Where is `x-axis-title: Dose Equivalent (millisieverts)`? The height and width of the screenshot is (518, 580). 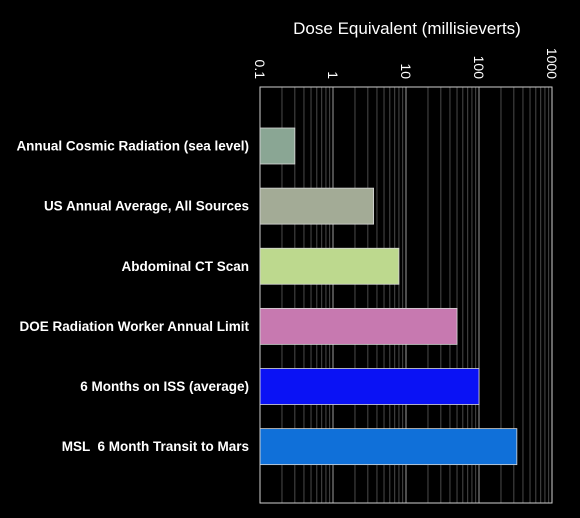 x-axis-title: Dose Equivalent (millisieverts) is located at coordinates (407, 28).